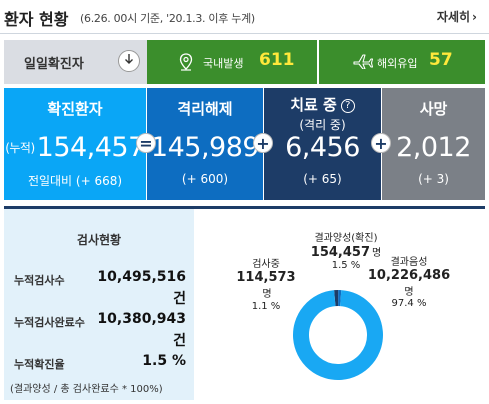  I want to click on treating-card: 치료 중? (격리 중) 6,456 (+ 65), so click(322, 144).